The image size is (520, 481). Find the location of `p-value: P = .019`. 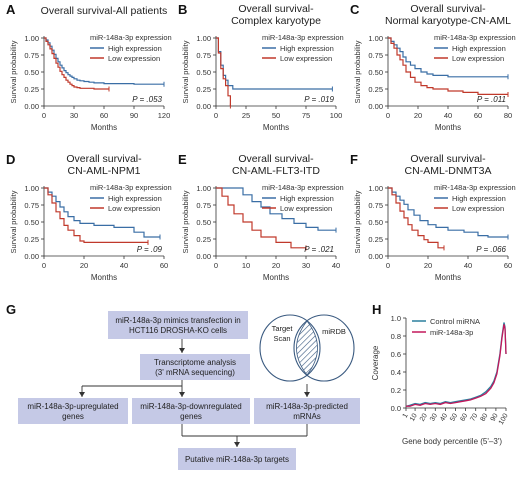

p-value: P = .019 is located at coordinates (319, 99).